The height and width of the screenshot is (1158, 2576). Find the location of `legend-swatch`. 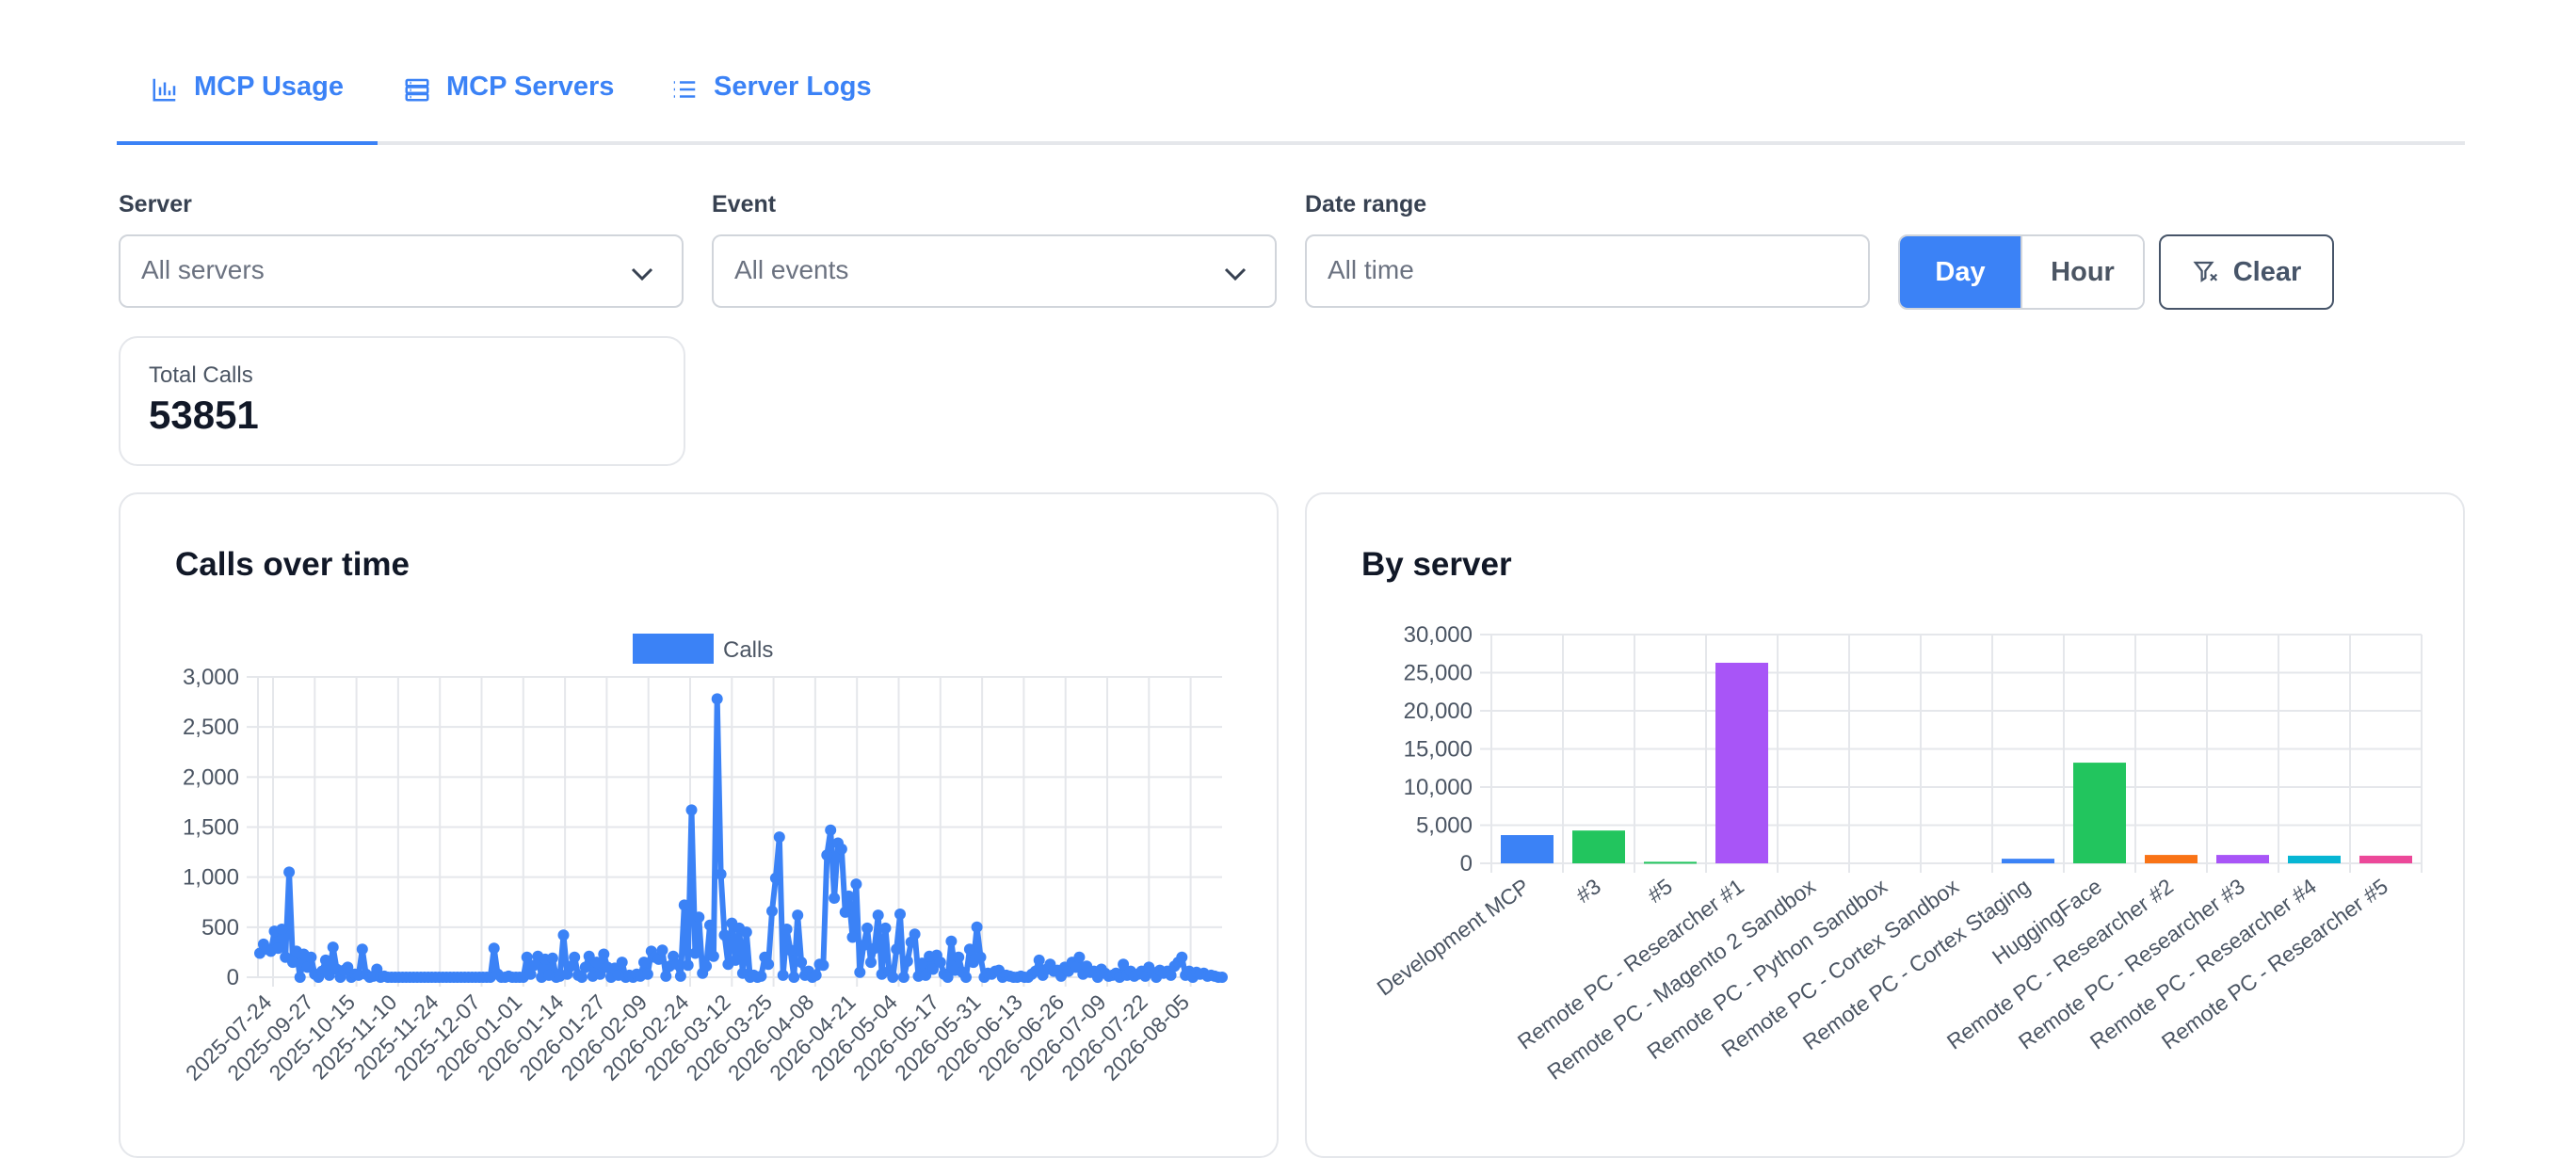

legend-swatch is located at coordinates (673, 649).